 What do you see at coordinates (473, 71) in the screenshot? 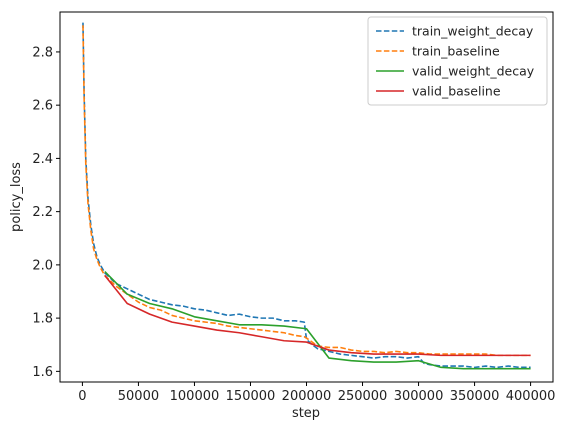
I see `legend-label-valid-weight-decay: valid_weight_decay` at bounding box center [473, 71].